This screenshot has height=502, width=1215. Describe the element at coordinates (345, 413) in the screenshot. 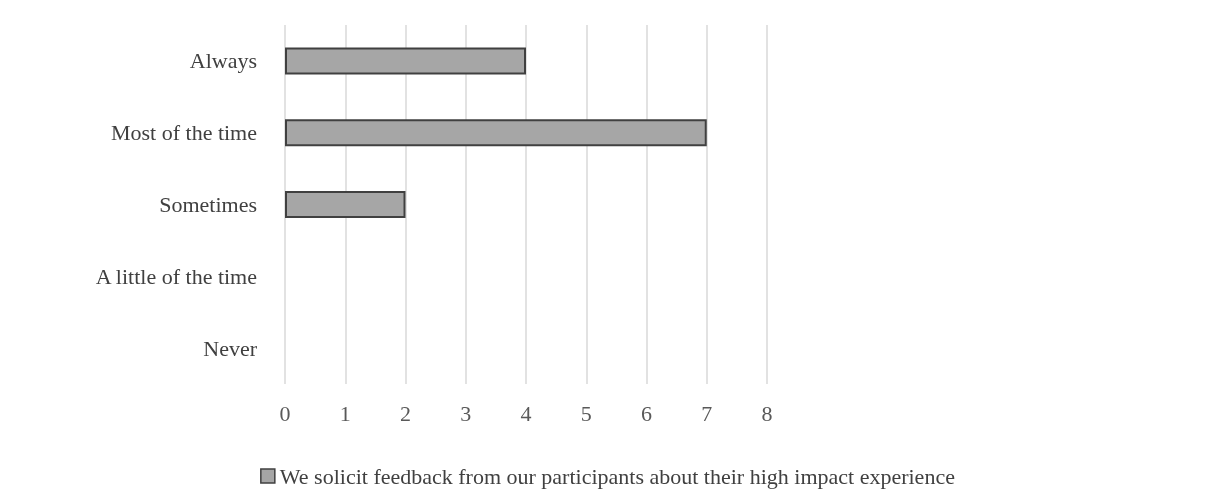

I see `x-tick-label: 1` at that location.